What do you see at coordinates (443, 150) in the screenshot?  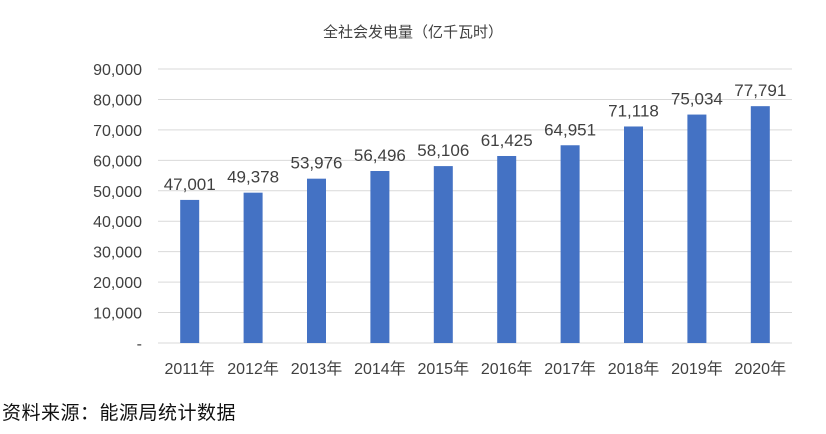 I see `data-label: 58,106` at bounding box center [443, 150].